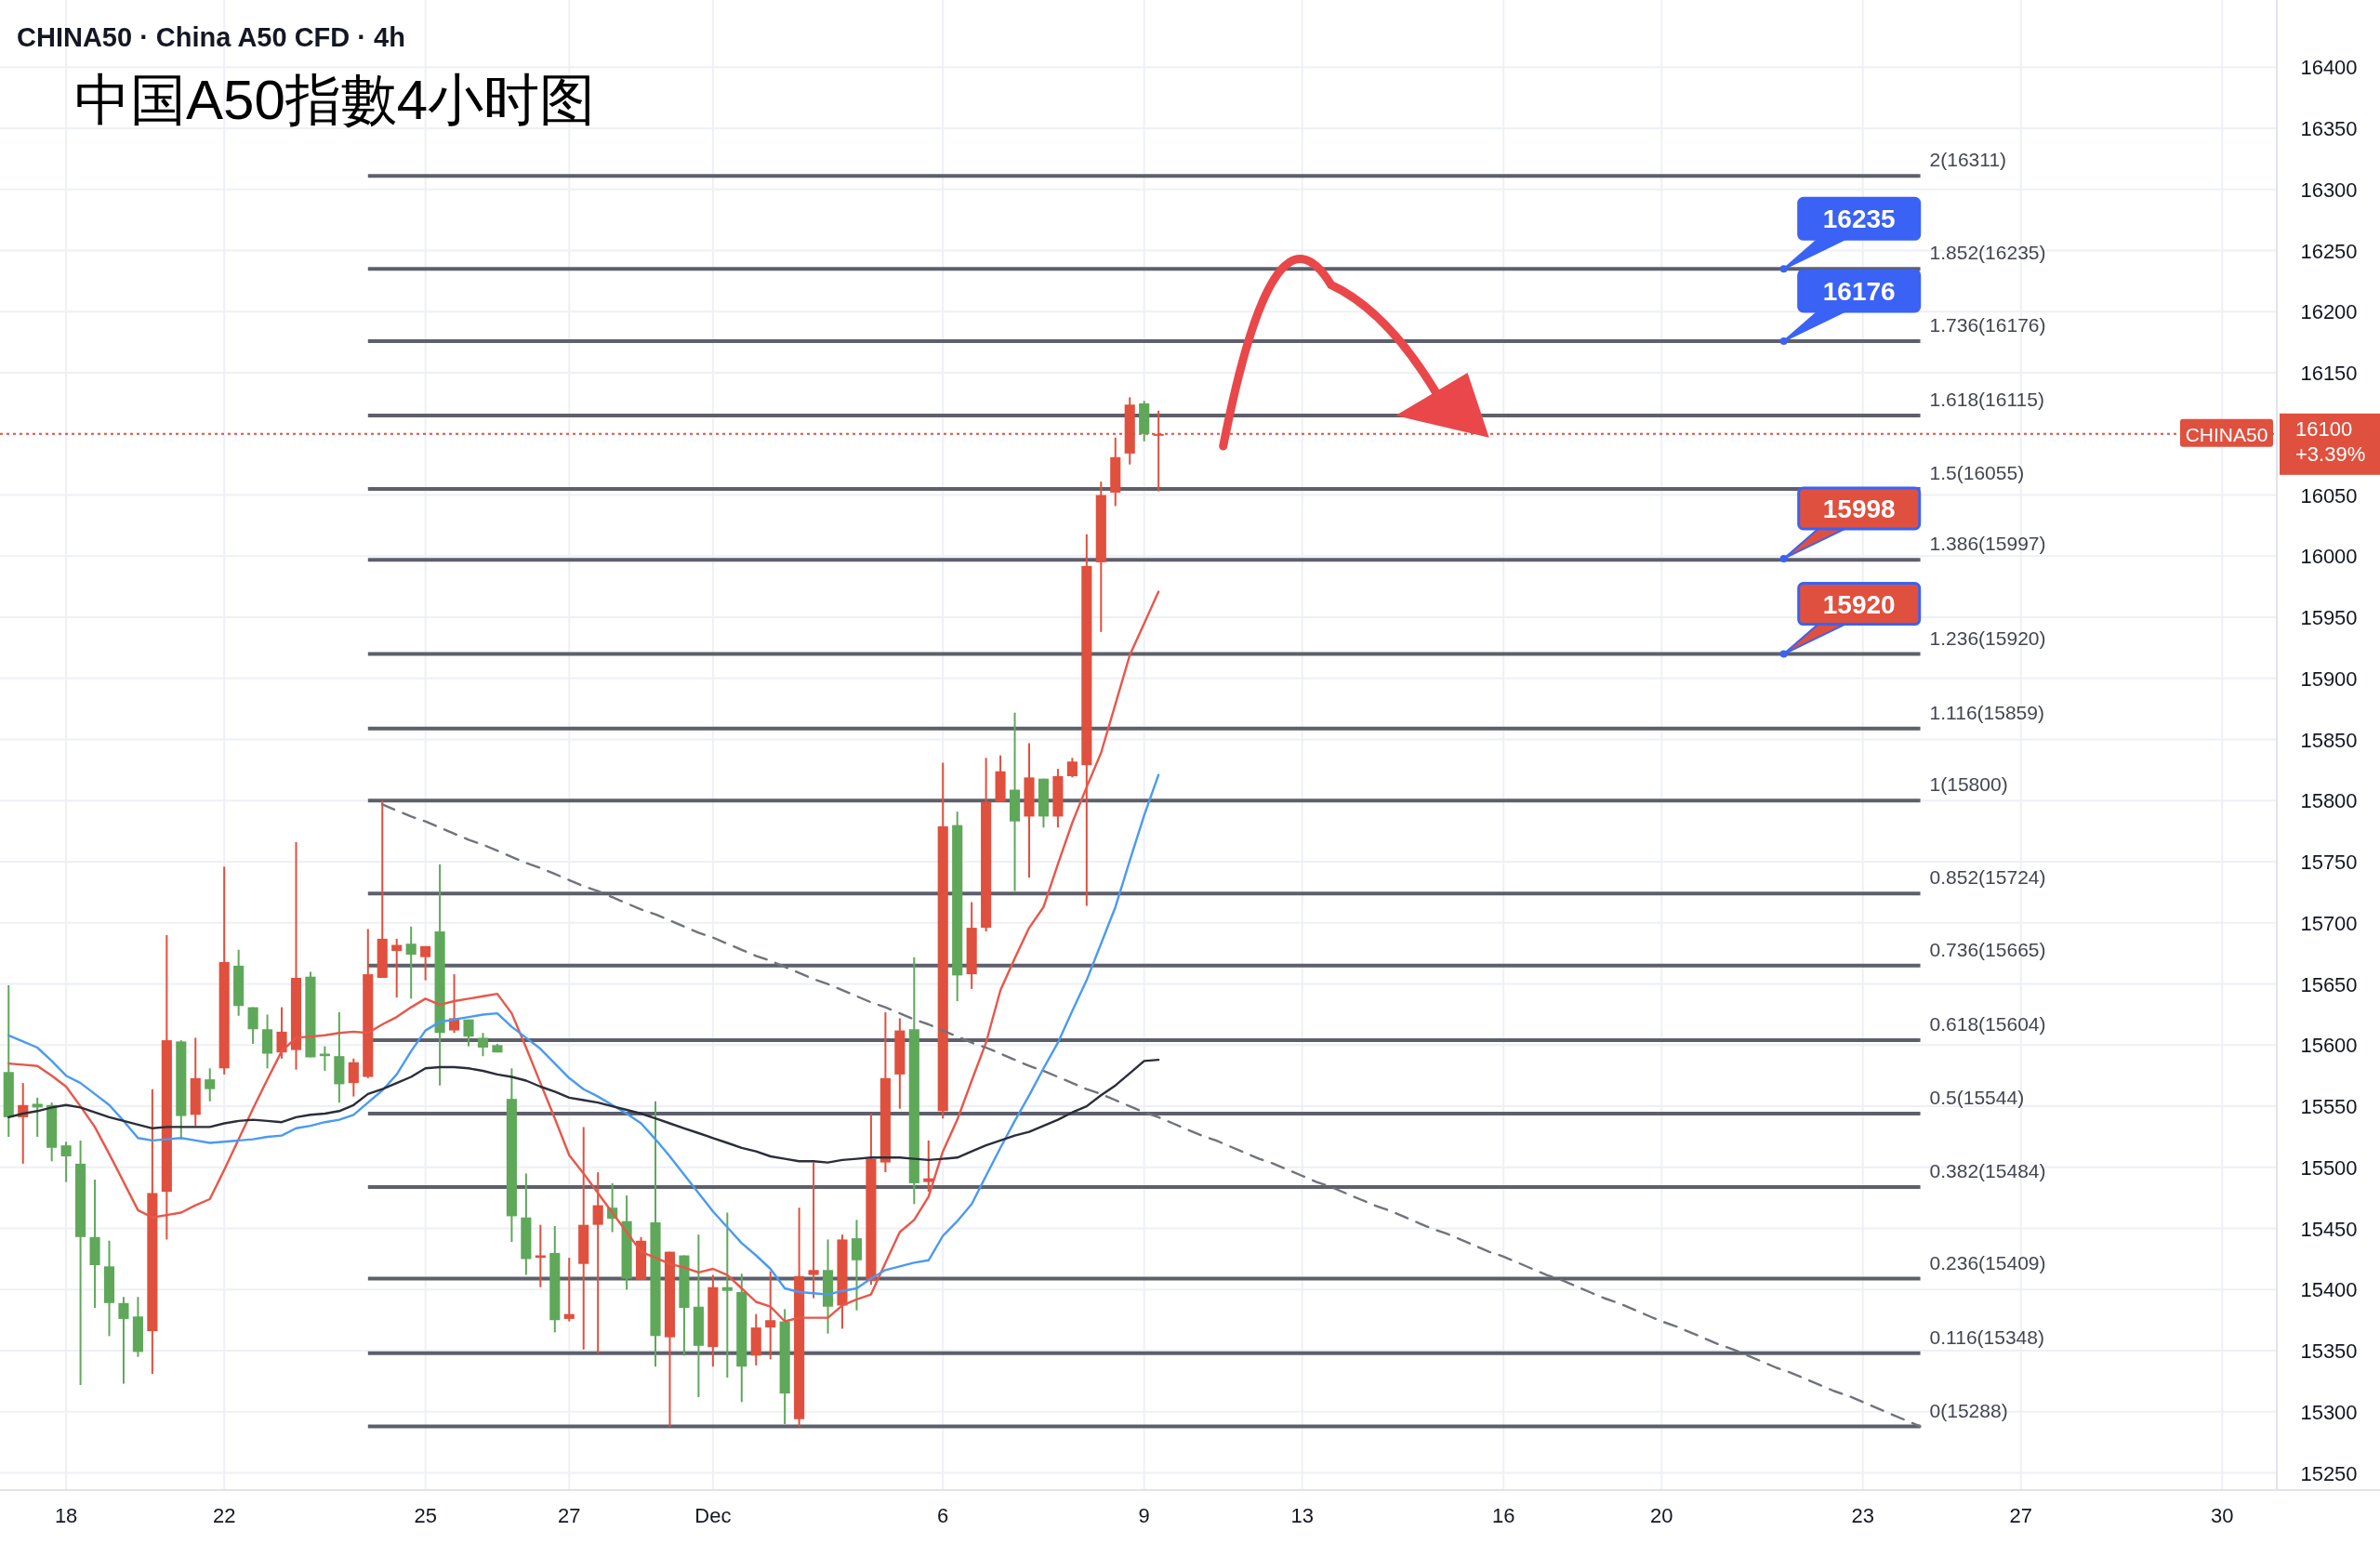 The image size is (2380, 1557). I want to click on y-tick-label: 15500, so click(2329, 1167).